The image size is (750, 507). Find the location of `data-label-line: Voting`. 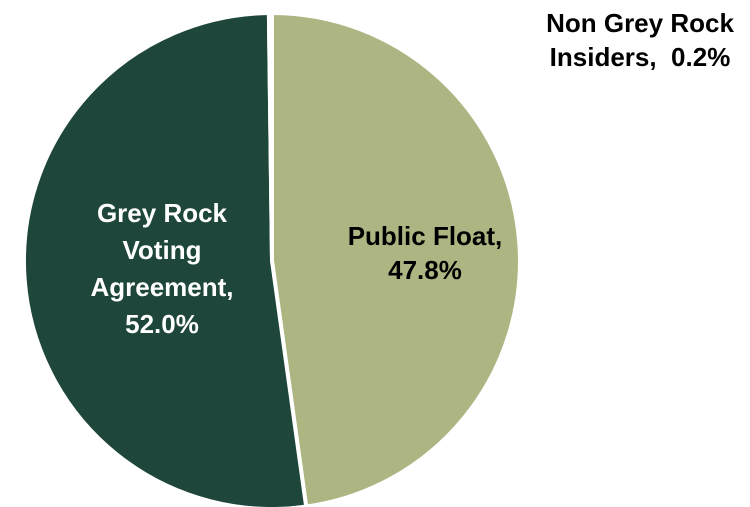

data-label-line: Voting is located at coordinates (162, 250).